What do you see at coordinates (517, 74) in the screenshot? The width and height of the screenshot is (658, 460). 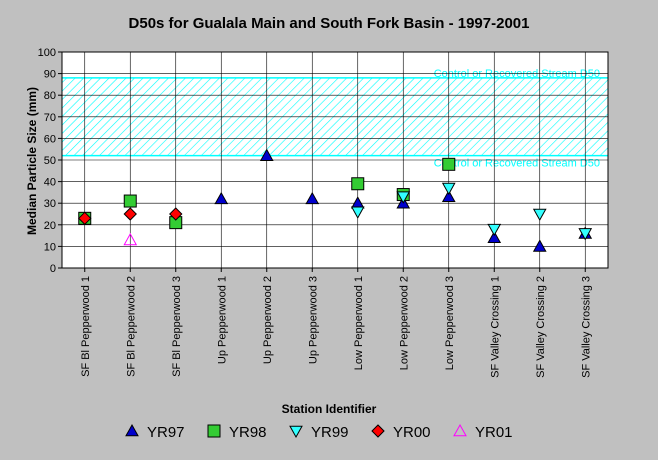 I see `control-band-upper-label: Control or Recovered Stream D50` at bounding box center [517, 74].